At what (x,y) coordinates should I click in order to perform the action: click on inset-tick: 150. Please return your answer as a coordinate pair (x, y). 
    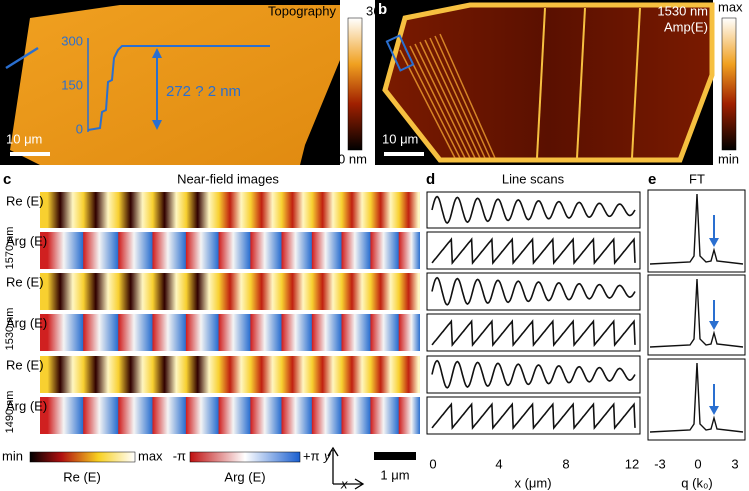
    Looking at the image, I should click on (72, 84).